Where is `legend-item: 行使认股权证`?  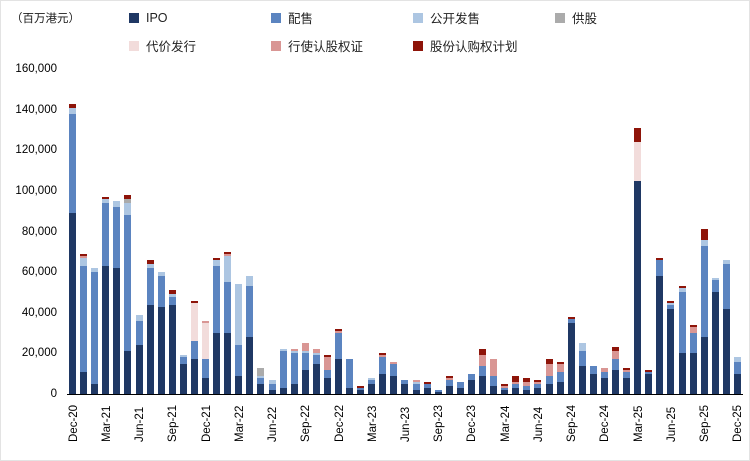 legend-item: 行使认股权证 is located at coordinates (342, 45).